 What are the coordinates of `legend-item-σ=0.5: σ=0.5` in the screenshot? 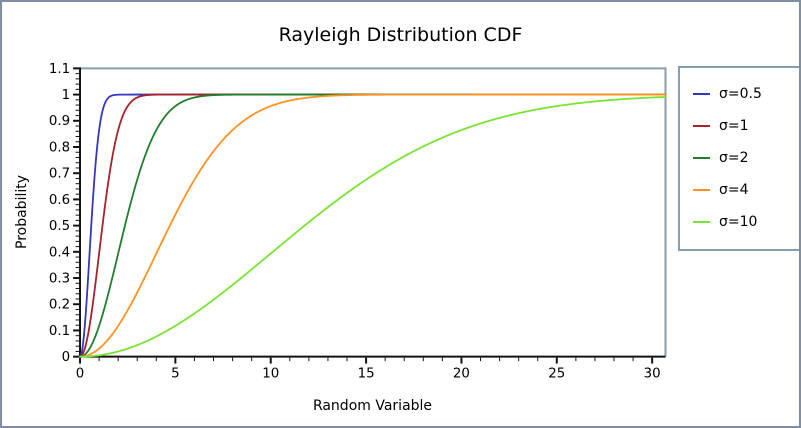 It's located at (746, 94).